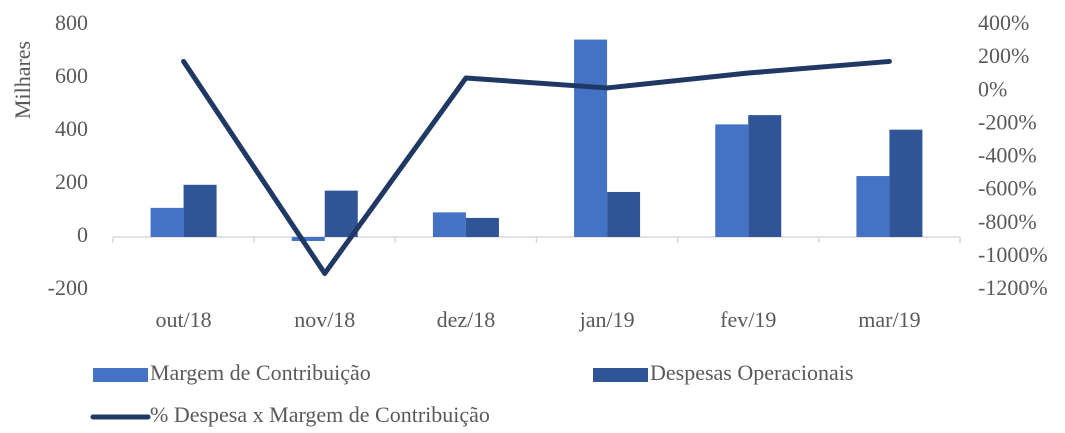 The height and width of the screenshot is (433, 1065). What do you see at coordinates (68, 287) in the screenshot?
I see `y-tick-label: -200` at bounding box center [68, 287].